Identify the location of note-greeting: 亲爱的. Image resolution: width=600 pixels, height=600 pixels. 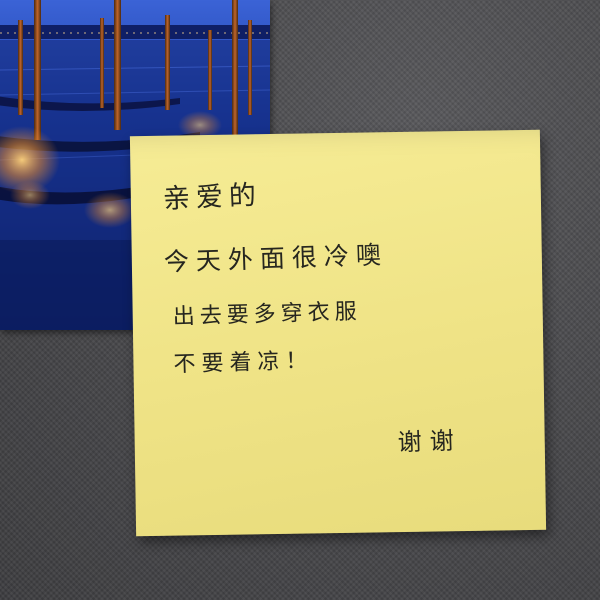
(212, 197).